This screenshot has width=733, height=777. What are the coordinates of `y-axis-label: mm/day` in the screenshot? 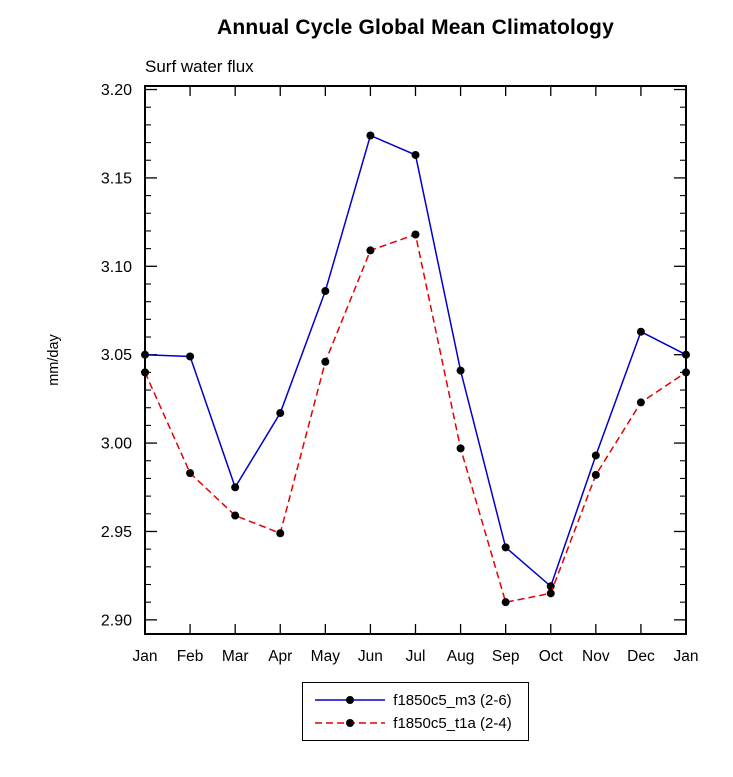 It's located at (54, 359).